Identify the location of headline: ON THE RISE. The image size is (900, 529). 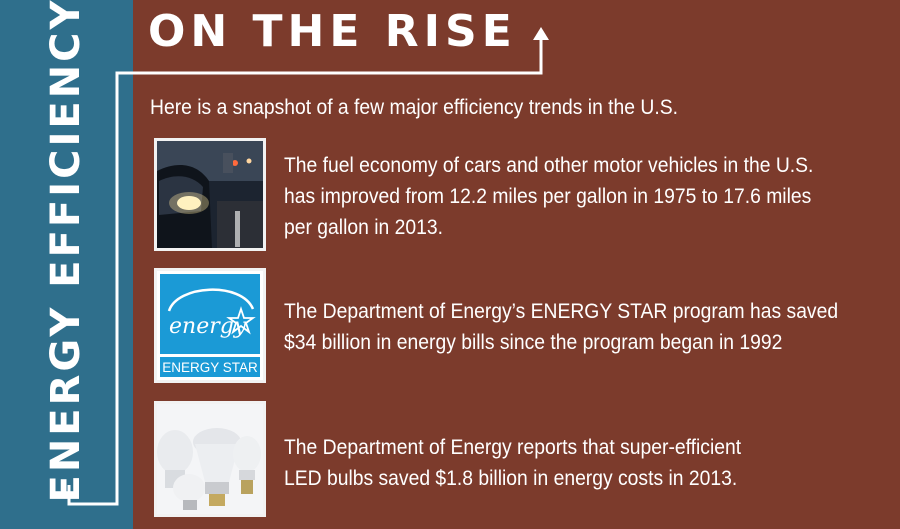
(332, 31).